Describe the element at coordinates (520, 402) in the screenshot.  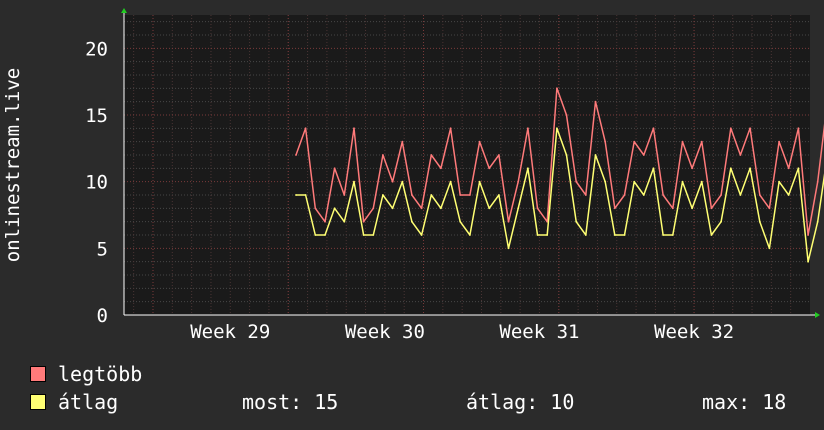
I see `stat-average: átlag: 10` at that location.